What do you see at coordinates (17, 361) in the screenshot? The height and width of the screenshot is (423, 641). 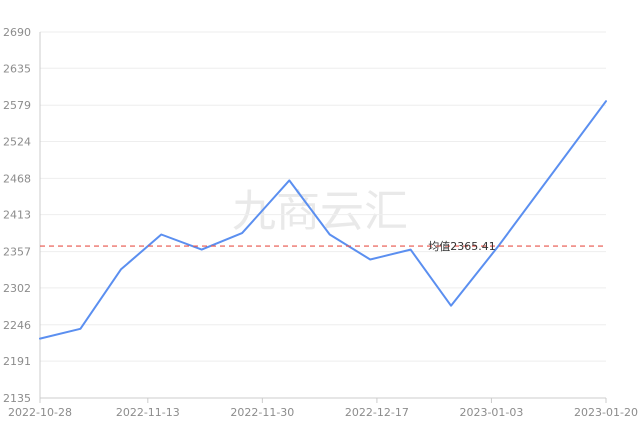 I see `y-tick-label: 2191` at bounding box center [17, 361].